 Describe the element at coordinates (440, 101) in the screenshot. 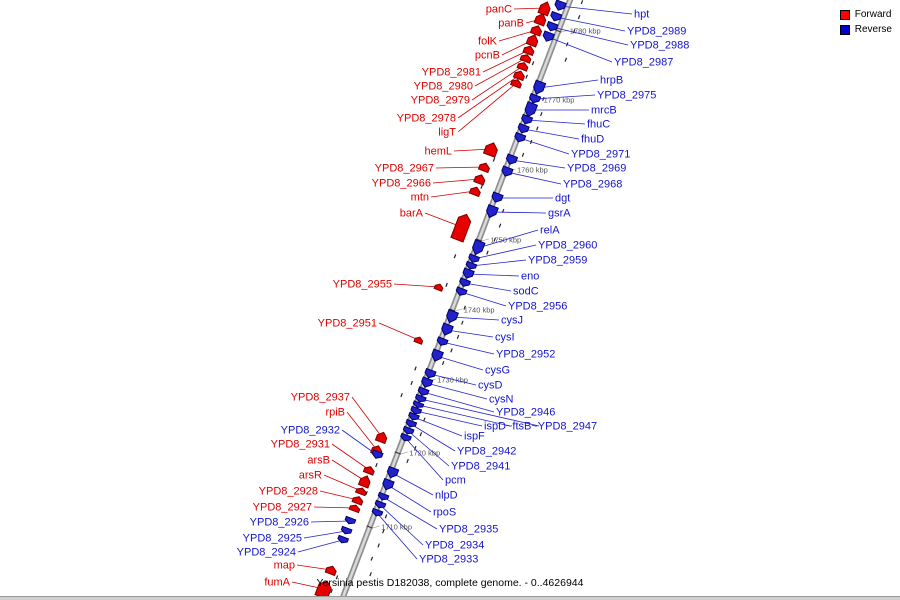

I see `gene-label: YPD8_2979` at that location.